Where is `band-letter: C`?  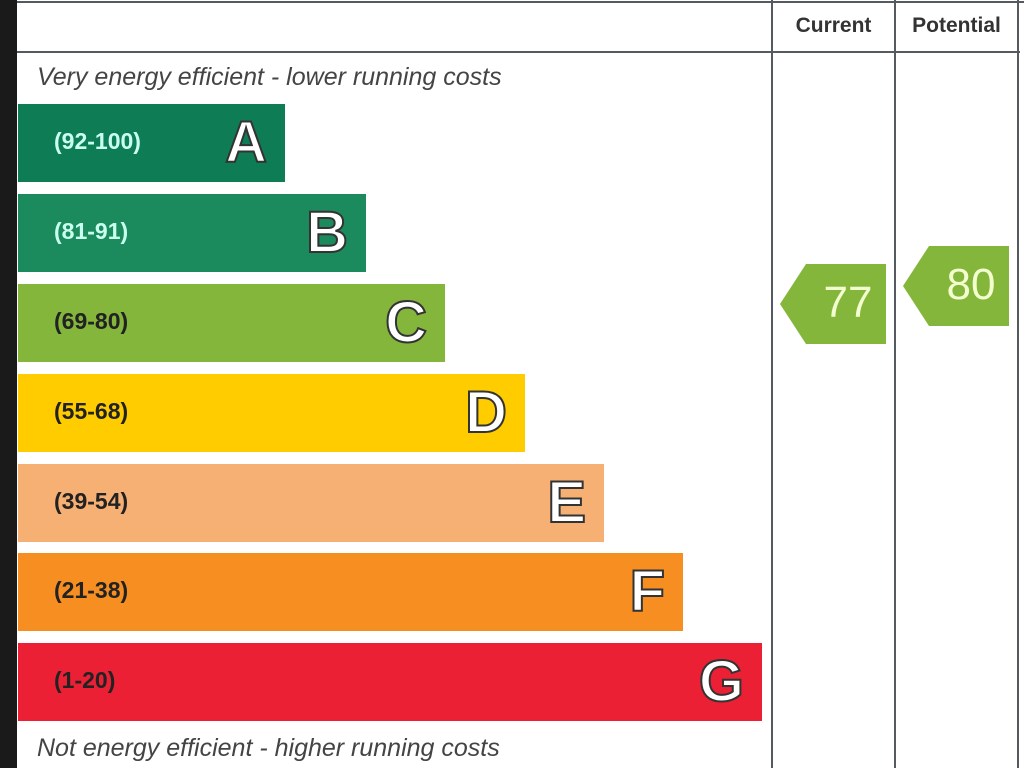
band-letter: C is located at coordinates (406, 322).